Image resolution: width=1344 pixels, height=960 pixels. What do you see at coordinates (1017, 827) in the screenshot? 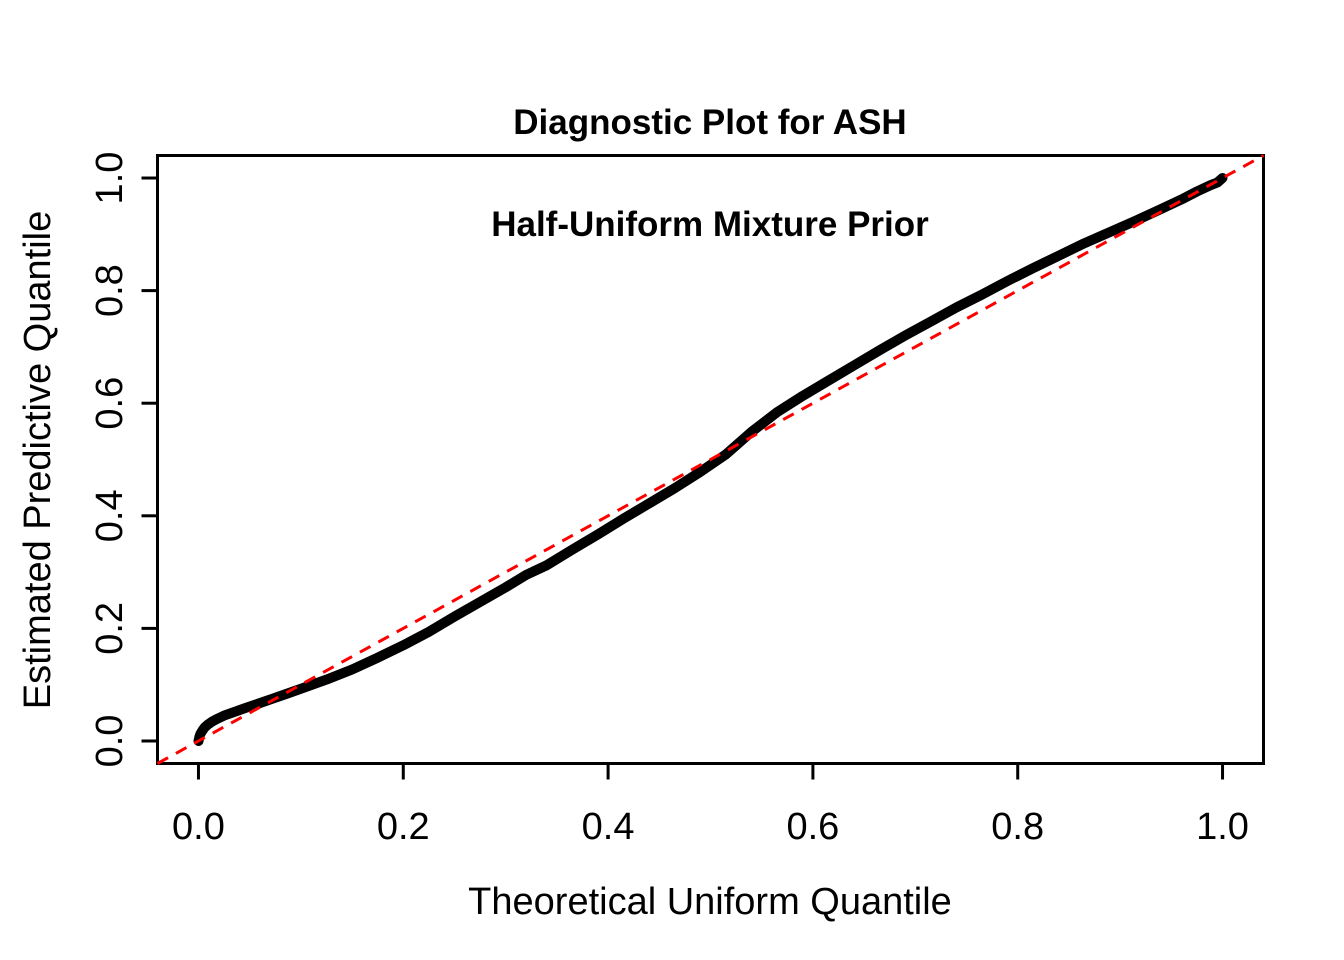
I see `x-tick-label: 0.8` at bounding box center [1017, 827].